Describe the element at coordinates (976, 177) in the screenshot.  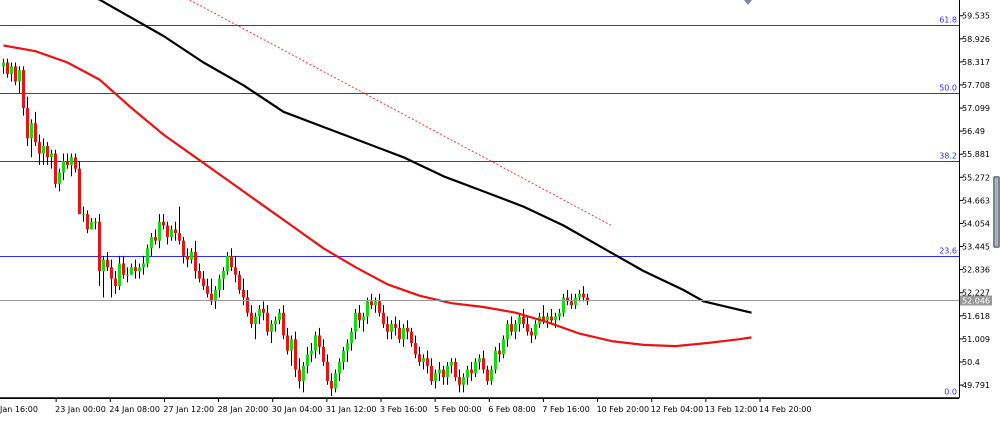
I see `price-tick-label: 55.272` at that location.